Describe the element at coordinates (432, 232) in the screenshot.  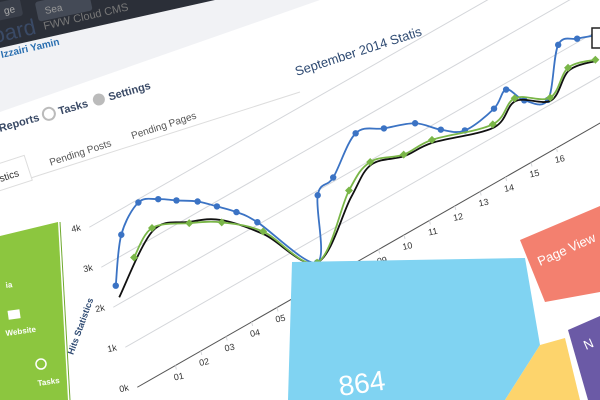
I see `x-tick-label: 11` at that location.